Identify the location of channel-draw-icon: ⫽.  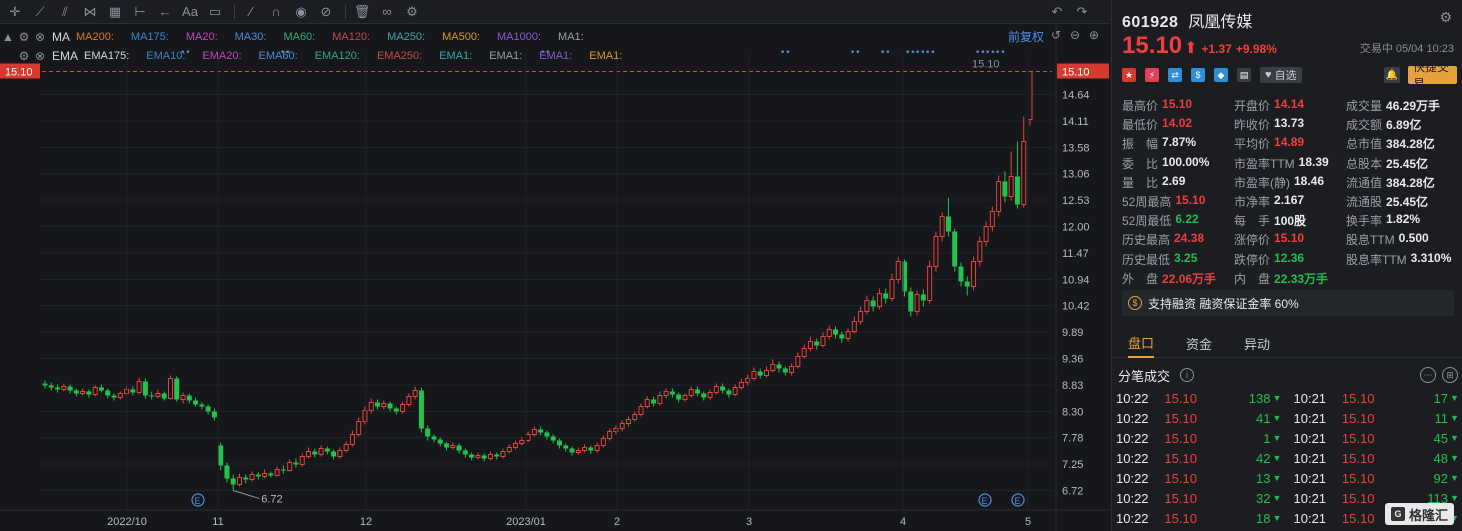
(65, 11).